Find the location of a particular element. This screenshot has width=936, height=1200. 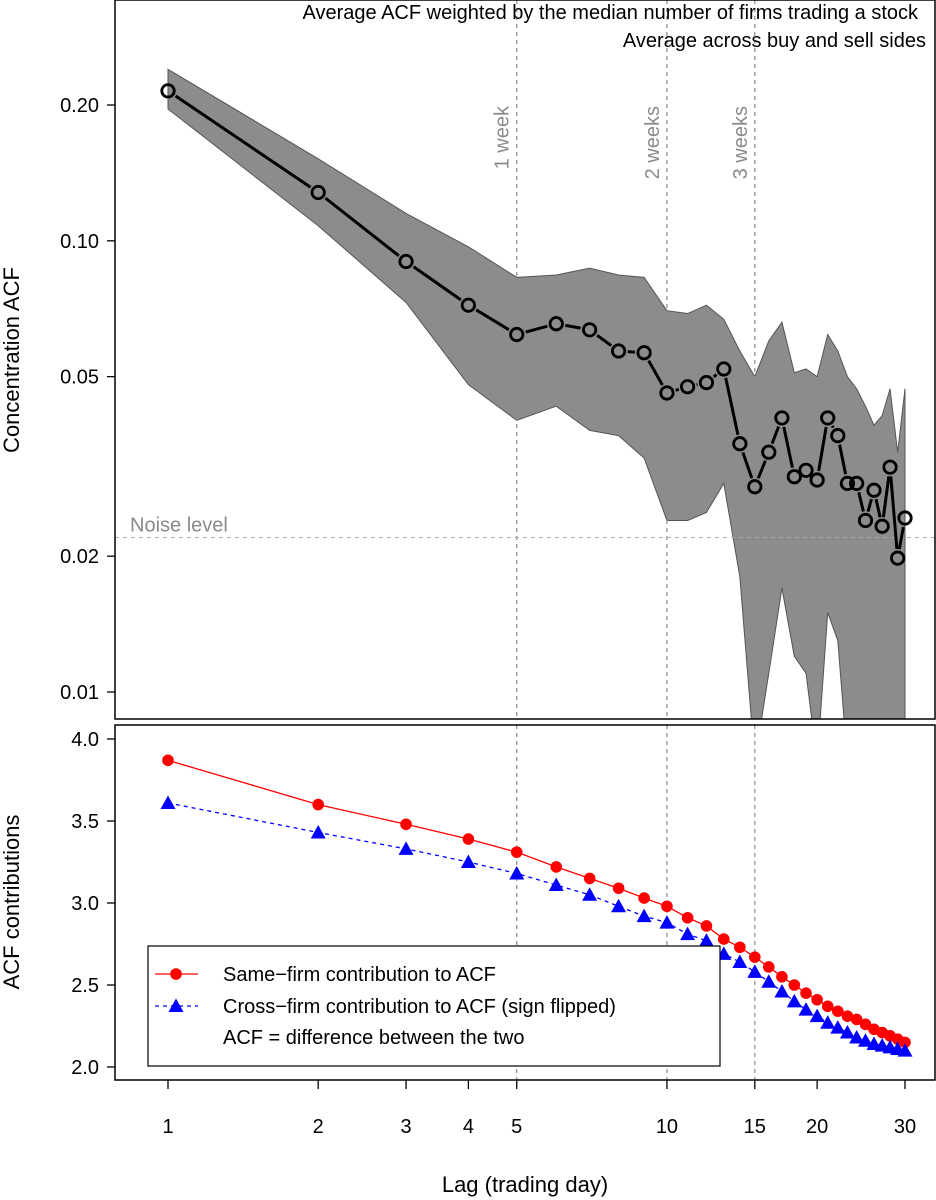

x-tick-label: 30 is located at coordinates (905, 1127).